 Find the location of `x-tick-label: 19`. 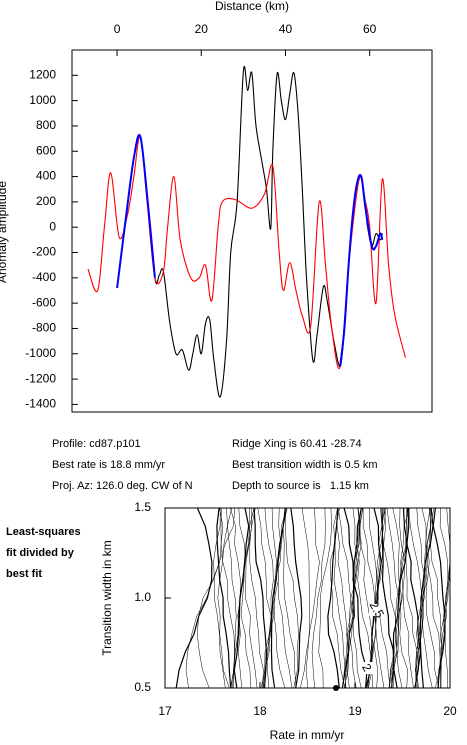

x-tick-label: 19 is located at coordinates (355, 711).